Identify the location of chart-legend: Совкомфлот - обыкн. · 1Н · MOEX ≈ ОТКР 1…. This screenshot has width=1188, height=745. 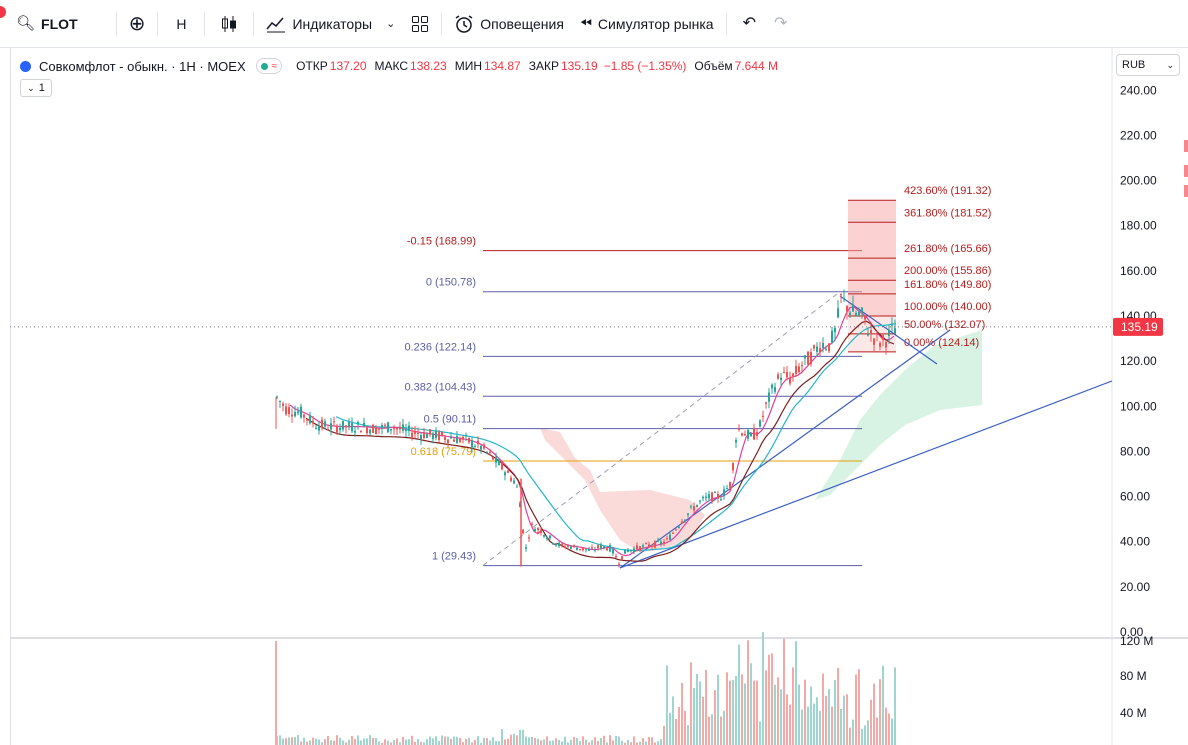
(399, 66).